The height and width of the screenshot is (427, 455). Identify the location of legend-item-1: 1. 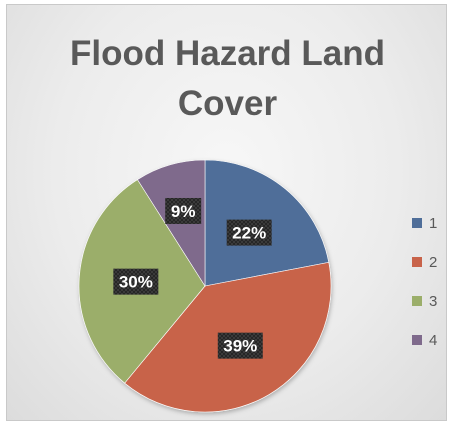
(424, 223).